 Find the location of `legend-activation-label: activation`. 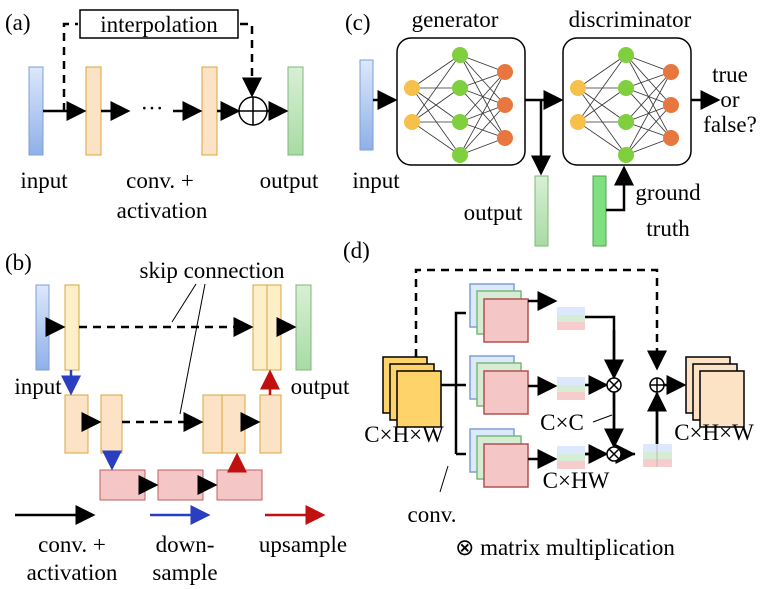

legend-activation-label: activation is located at coordinates (72, 572).